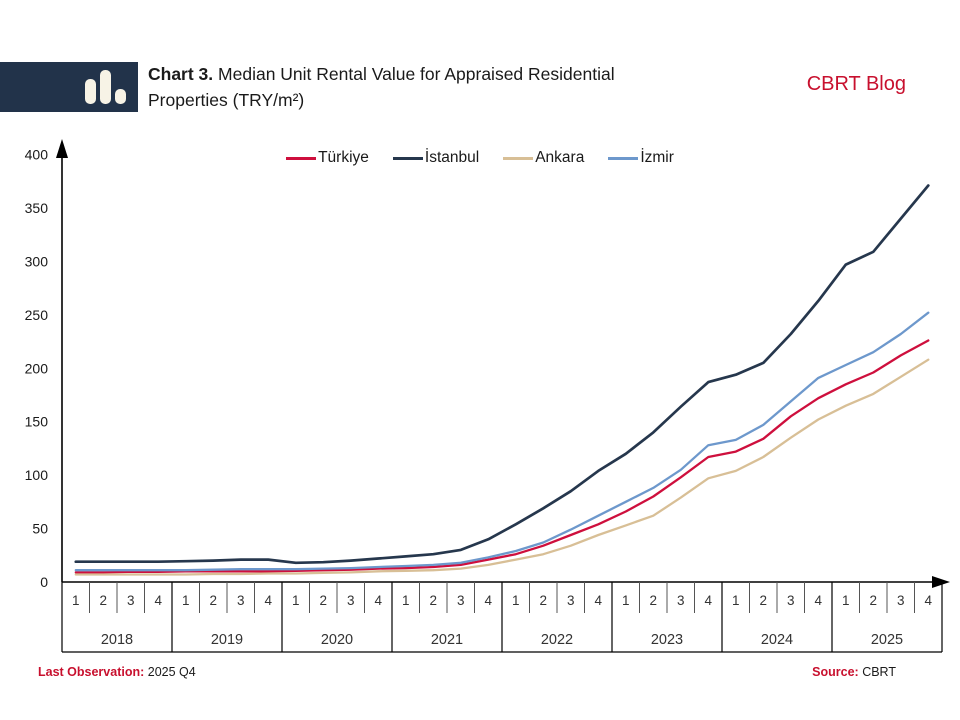 Image resolution: width=960 pixels, height=720 pixels. What do you see at coordinates (226, 100) in the screenshot?
I see `chart-title-line2: Properties (TRY/m²)` at bounding box center [226, 100].